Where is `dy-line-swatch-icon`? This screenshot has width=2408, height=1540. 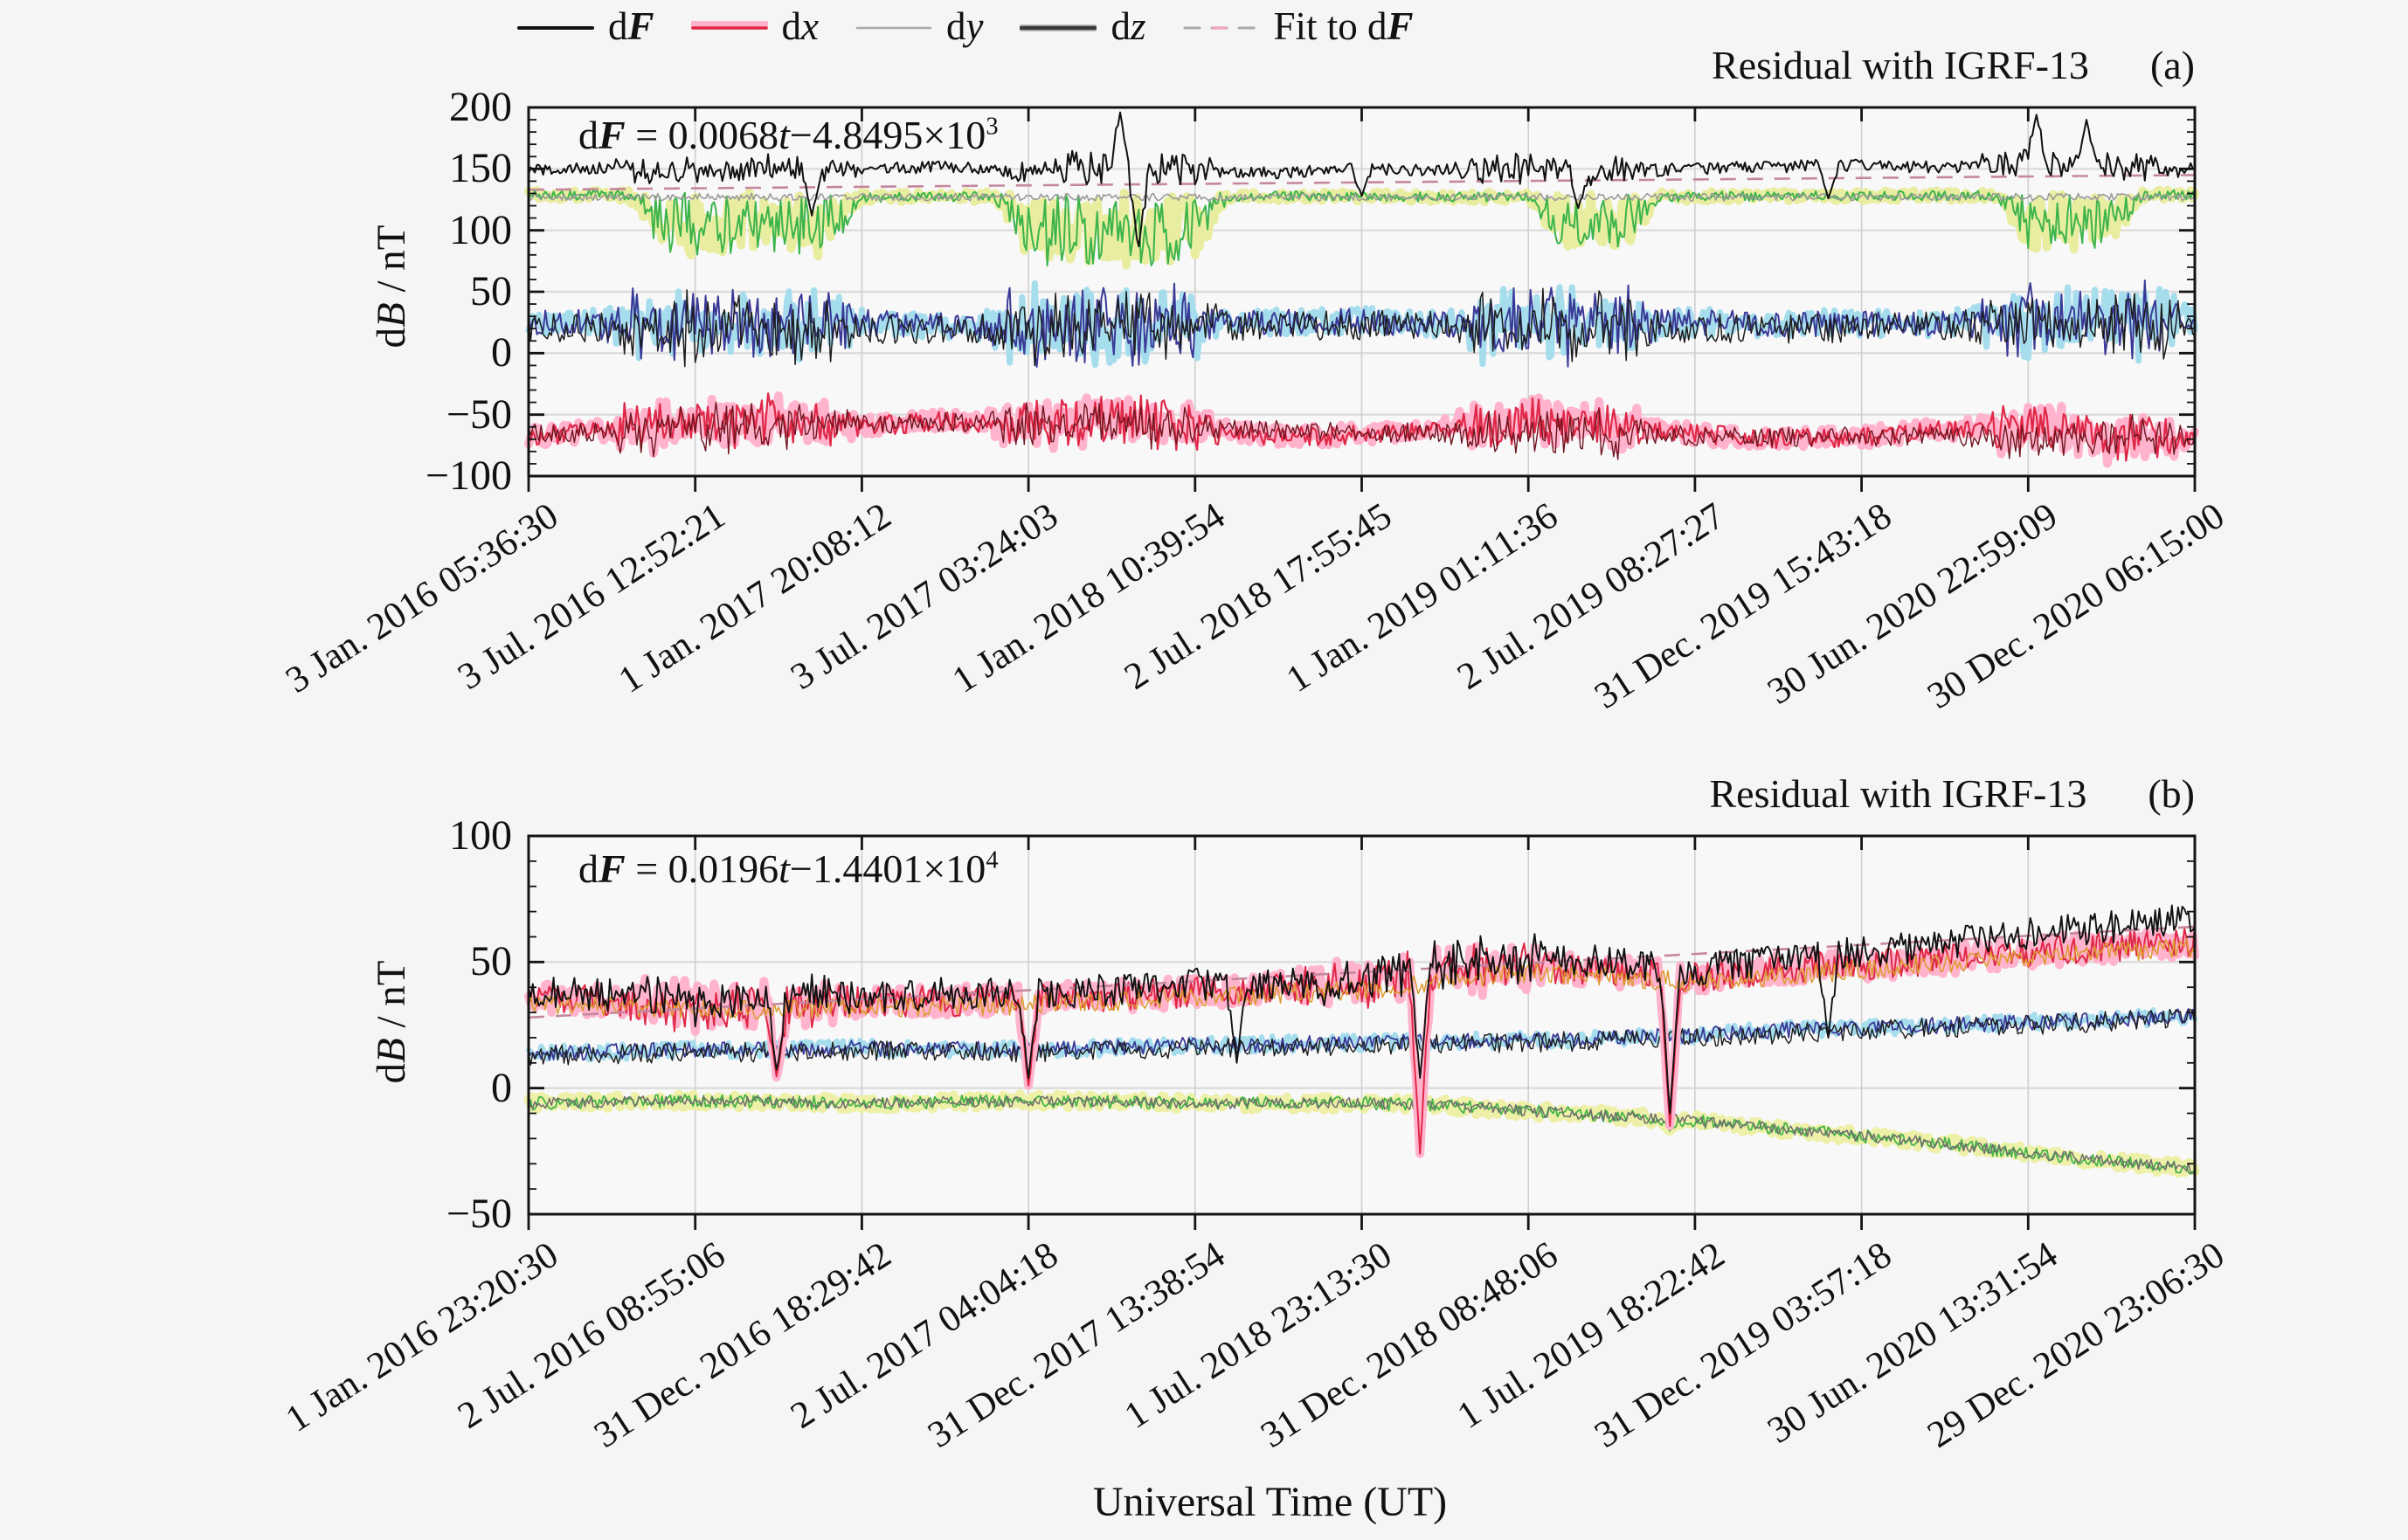 dy-line-swatch-icon is located at coordinates (893, 26).